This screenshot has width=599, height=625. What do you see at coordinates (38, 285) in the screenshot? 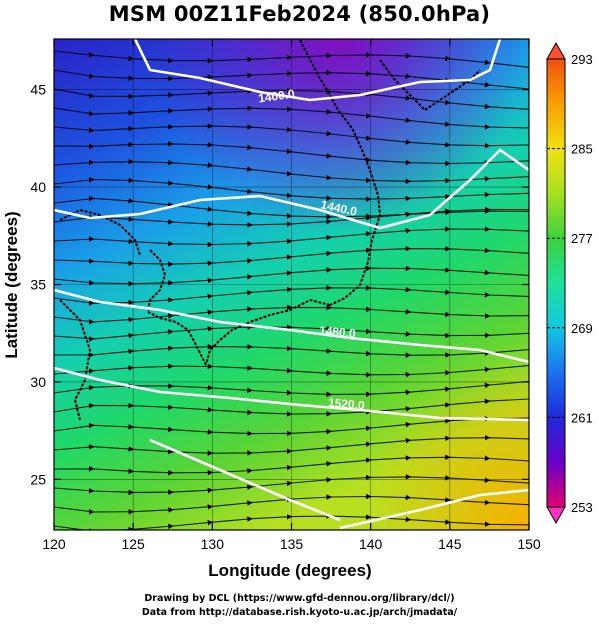
I see `y-tick-label: 35` at bounding box center [38, 285].